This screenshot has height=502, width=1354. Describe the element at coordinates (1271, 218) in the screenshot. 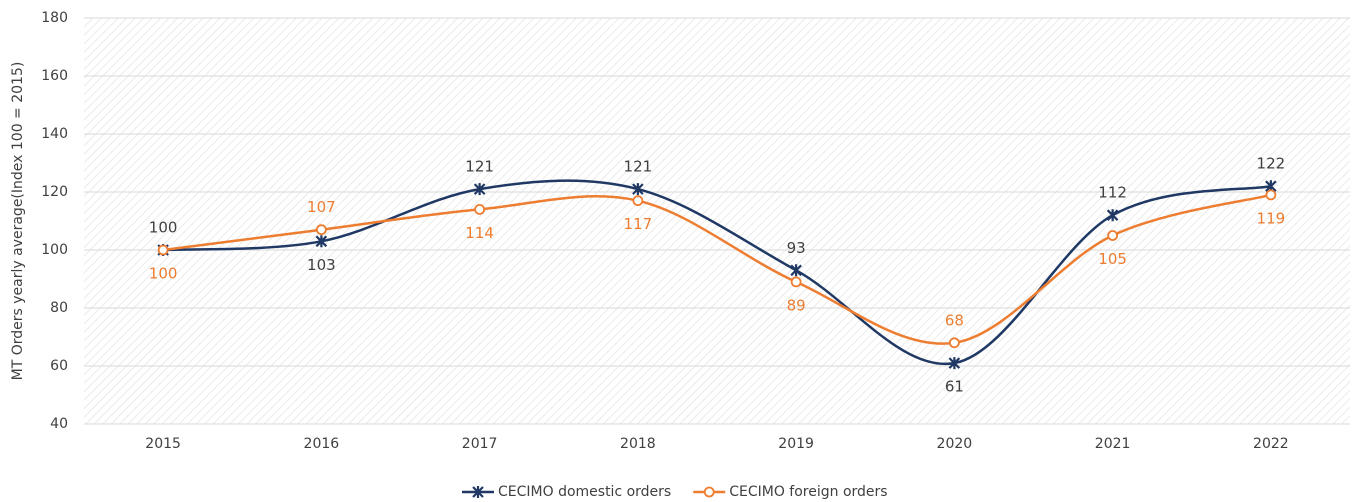

I see `data-label: 119` at that location.